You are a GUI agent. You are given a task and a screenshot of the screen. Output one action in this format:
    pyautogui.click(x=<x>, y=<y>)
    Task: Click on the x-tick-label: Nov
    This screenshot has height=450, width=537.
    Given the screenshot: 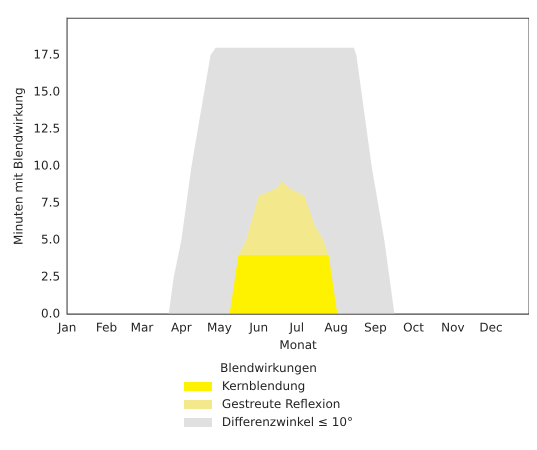 What is the action you would take?
    pyautogui.click(x=453, y=327)
    